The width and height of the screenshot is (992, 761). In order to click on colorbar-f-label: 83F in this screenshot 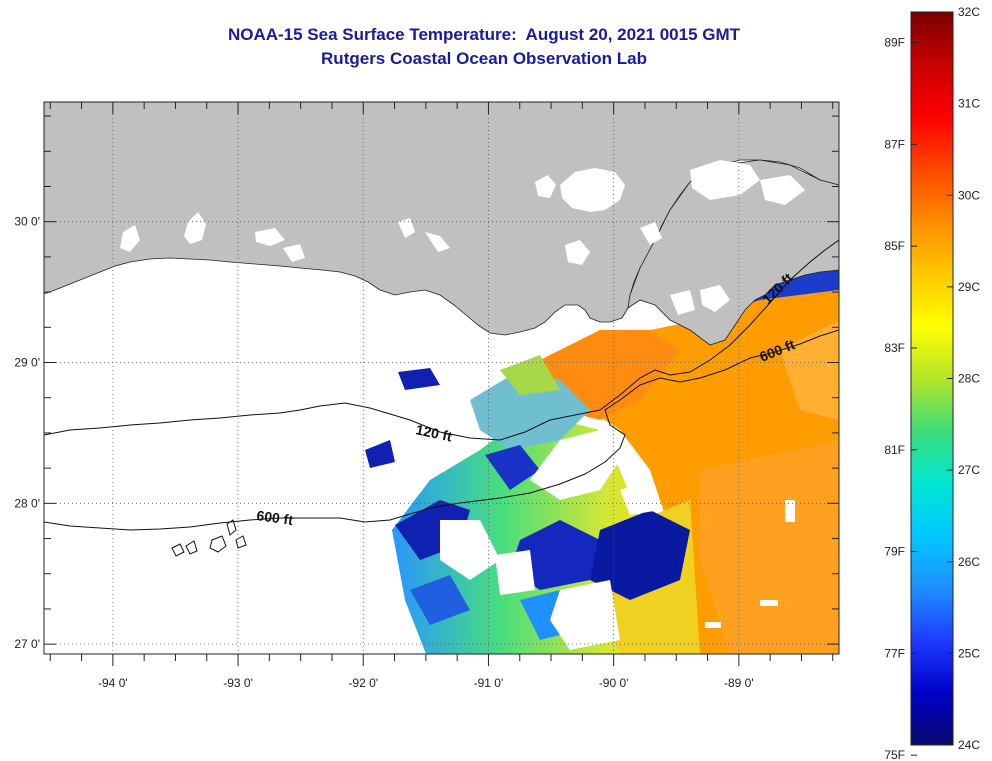, I will do `click(894, 348)`.